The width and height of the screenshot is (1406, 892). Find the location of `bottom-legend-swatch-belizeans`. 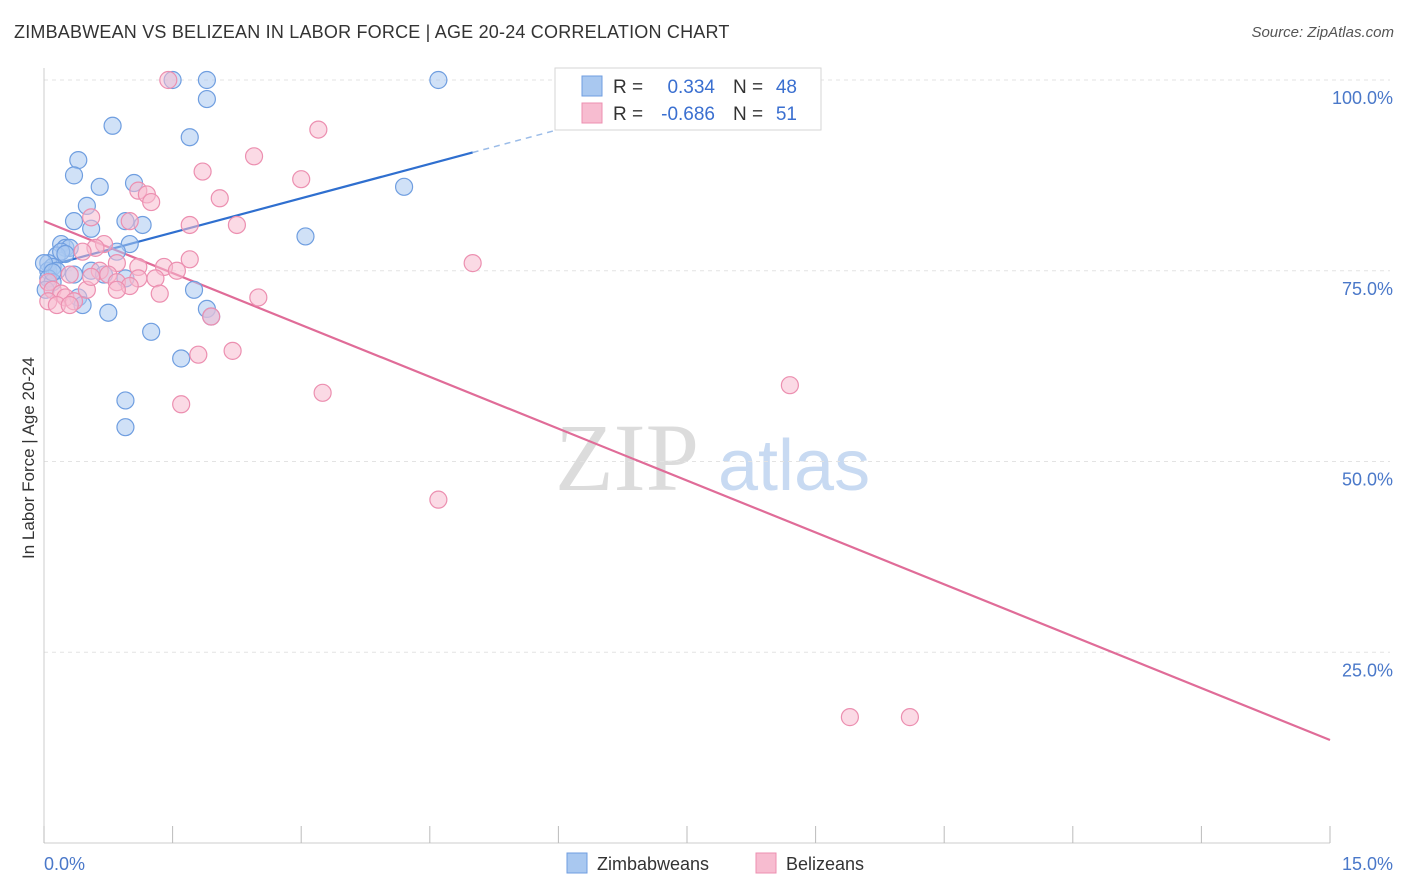

bottom-legend-swatch-belizeans is located at coordinates (766, 863).